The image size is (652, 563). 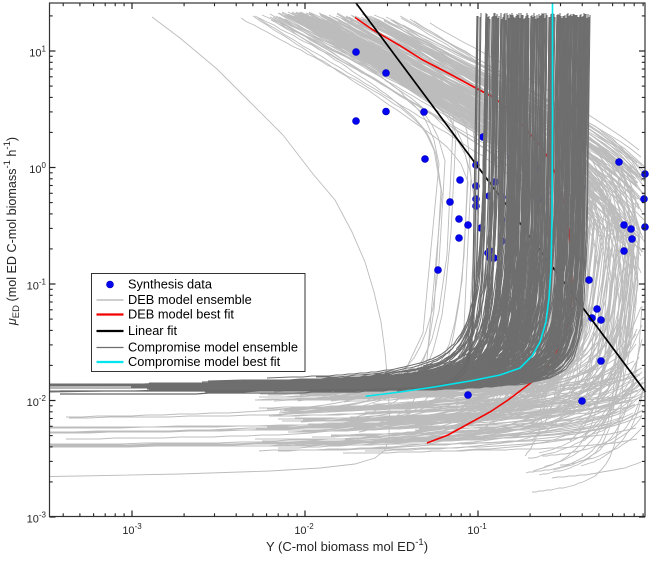 I want to click on svg-text: Linear fit, so click(x=153, y=330).